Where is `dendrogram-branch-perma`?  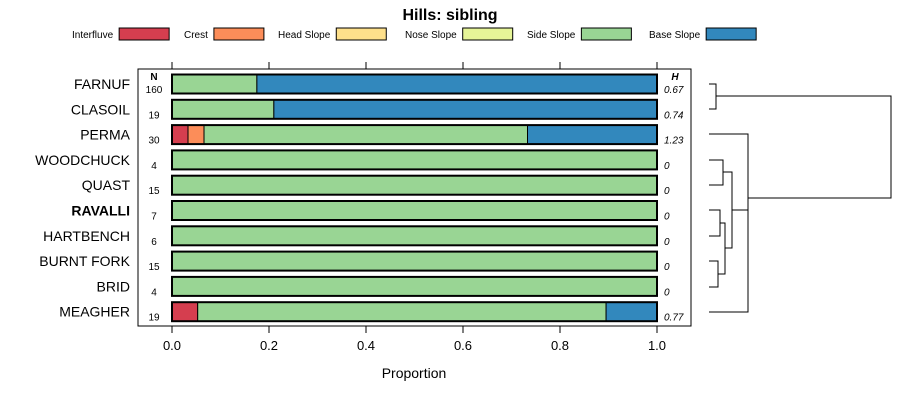
dendrogram-branch-perma is located at coordinates (729, 171).